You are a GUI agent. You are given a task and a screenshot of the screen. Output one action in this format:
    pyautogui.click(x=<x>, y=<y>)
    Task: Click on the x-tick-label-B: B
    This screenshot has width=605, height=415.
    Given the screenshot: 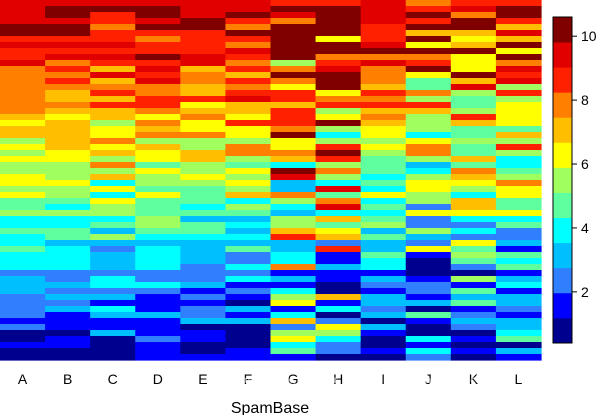 What is the action you would take?
    pyautogui.click(x=67, y=379)
    